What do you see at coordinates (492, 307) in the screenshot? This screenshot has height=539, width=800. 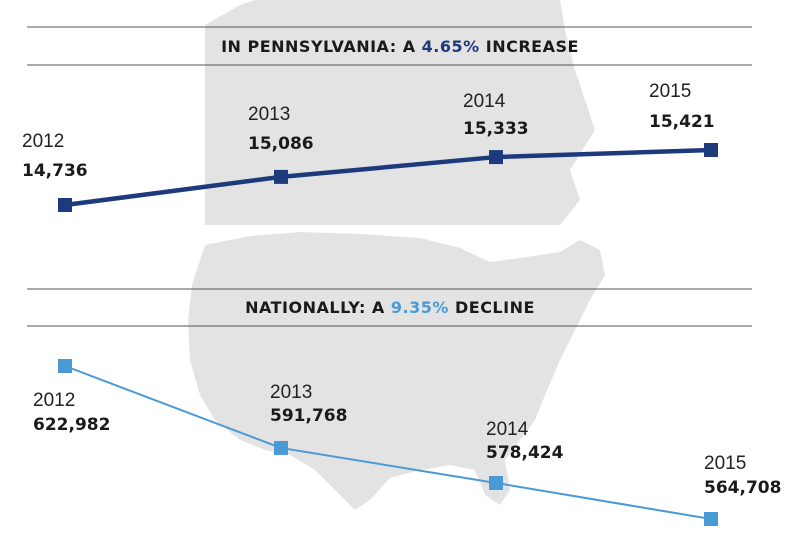 I see `national-title-suffix: DECLINE` at bounding box center [492, 307].